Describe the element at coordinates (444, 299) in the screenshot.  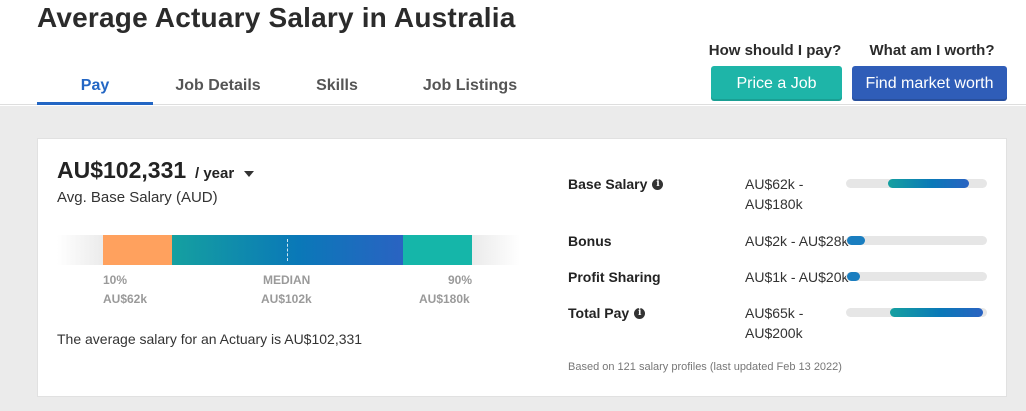
I see `p90-value: AU$180k` at that location.